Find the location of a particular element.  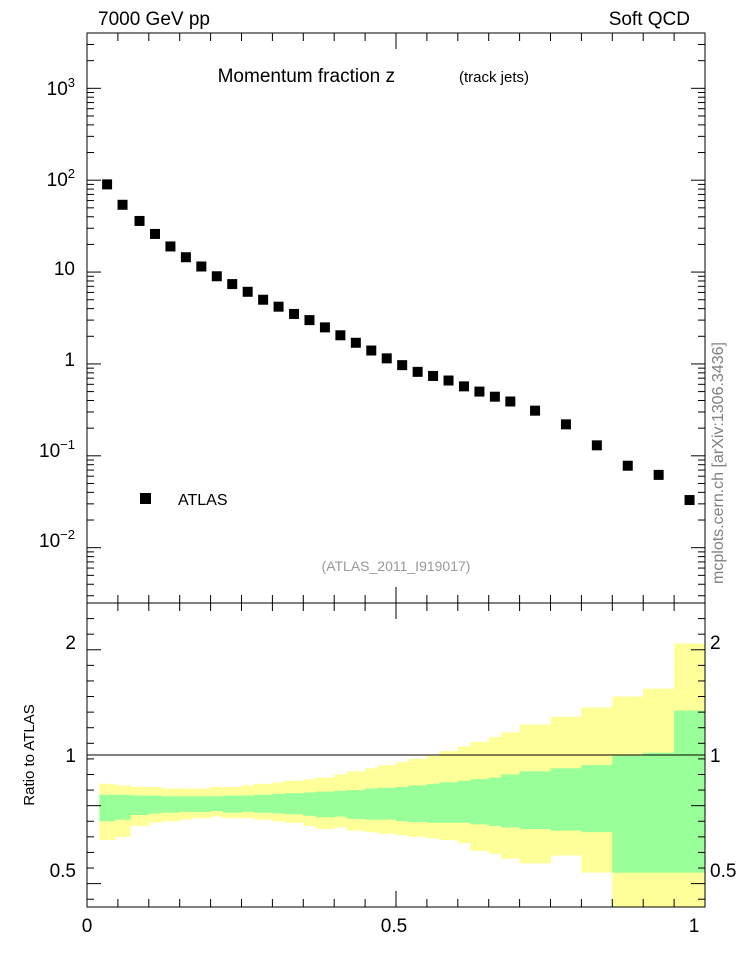

ratio-y-axis-label: Ratio to ATLAS is located at coordinates (29, 754).